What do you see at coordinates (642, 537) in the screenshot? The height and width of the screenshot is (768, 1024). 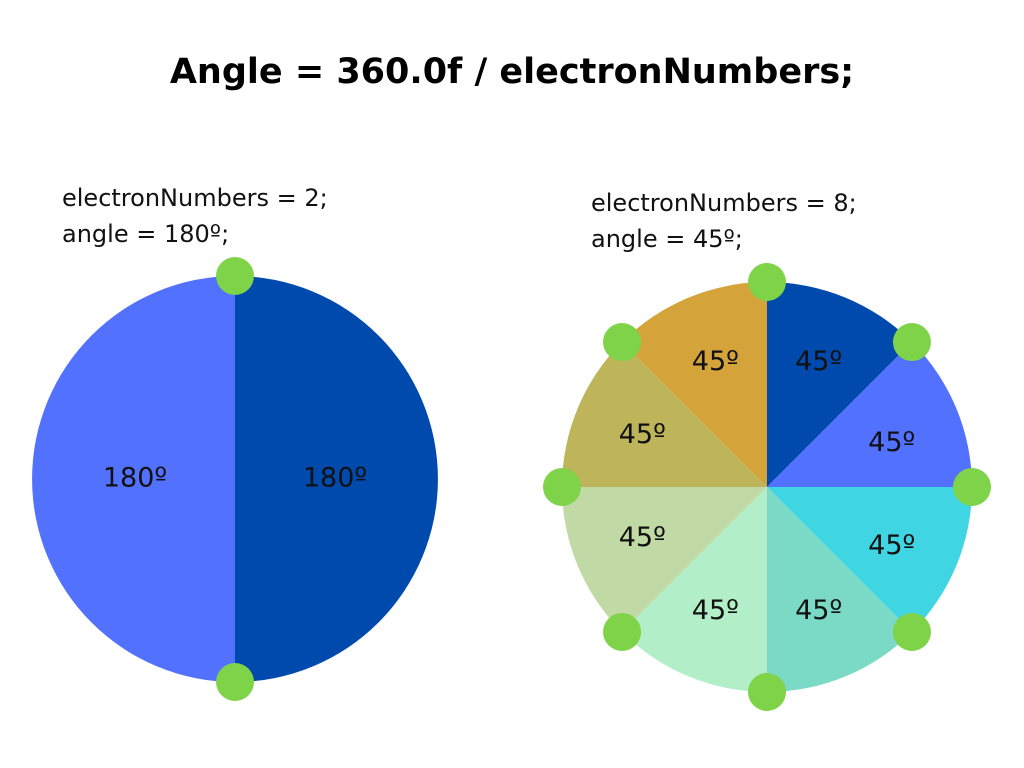 I see `right-slice-label-6: 45º` at bounding box center [642, 537].